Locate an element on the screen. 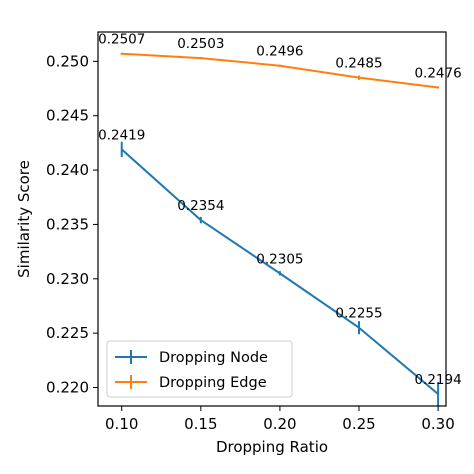  x-axis: 0.10 0.15 0.20 0.25 0.30 is located at coordinates (280, 419).